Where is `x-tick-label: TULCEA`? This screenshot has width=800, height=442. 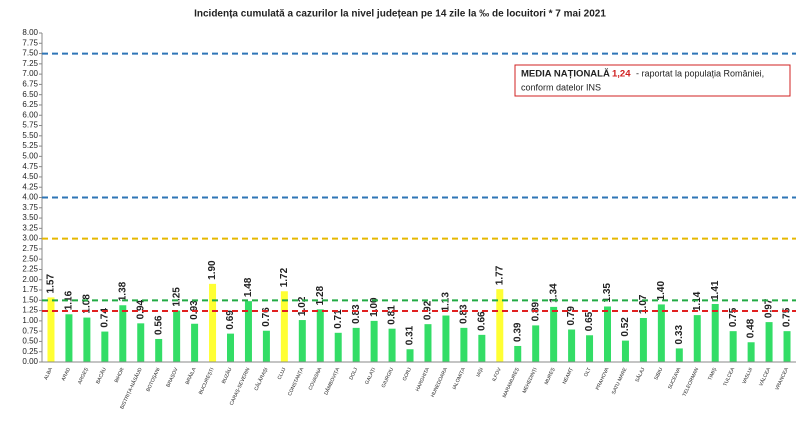
x-tick-label: TULCEA is located at coordinates (729, 376).